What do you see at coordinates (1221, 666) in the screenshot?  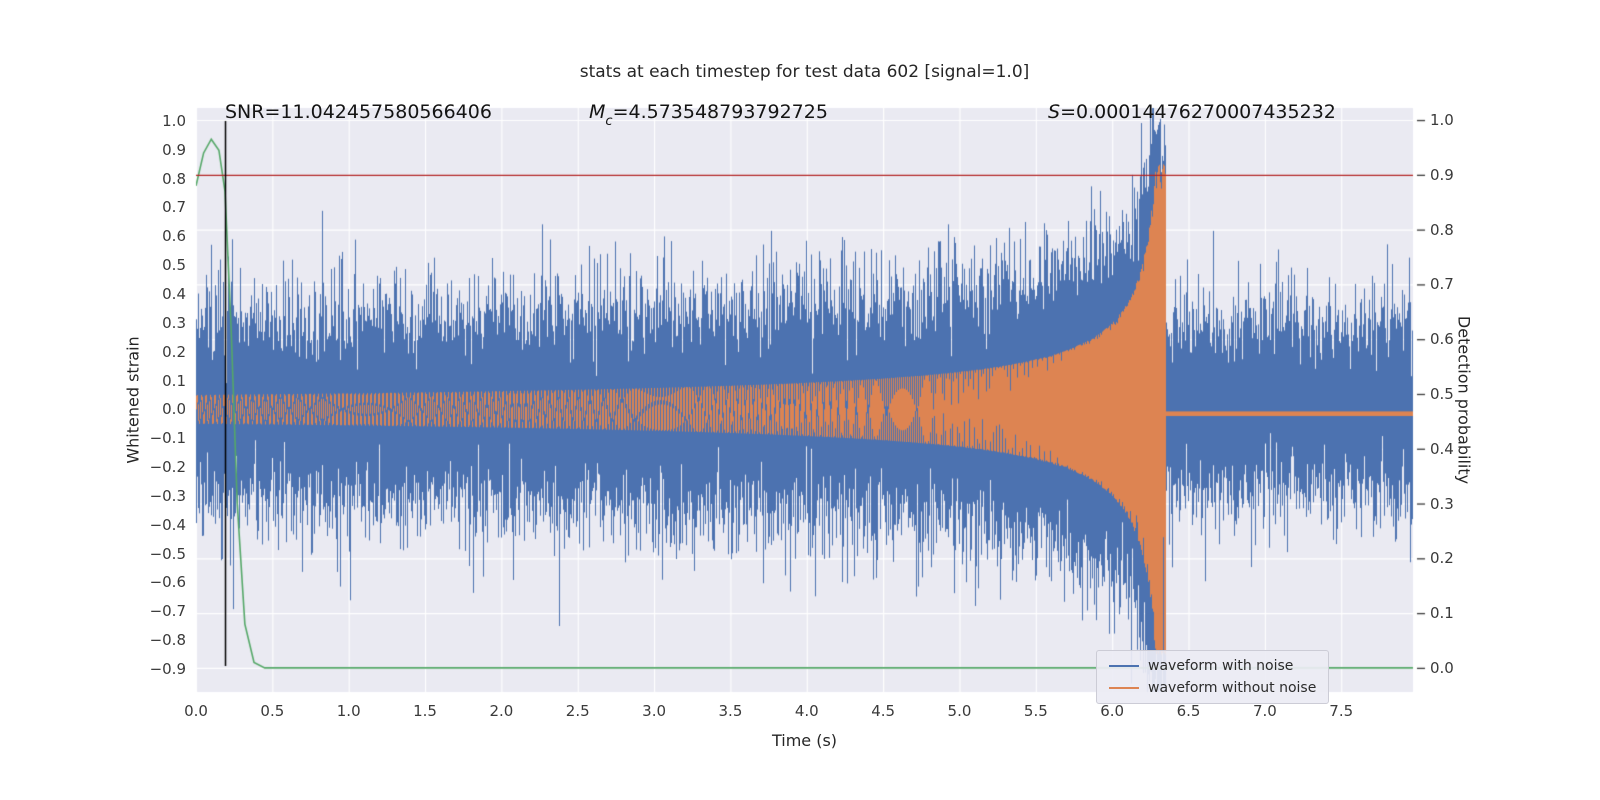 I see `legend-label: waveform with noise` at bounding box center [1221, 666].